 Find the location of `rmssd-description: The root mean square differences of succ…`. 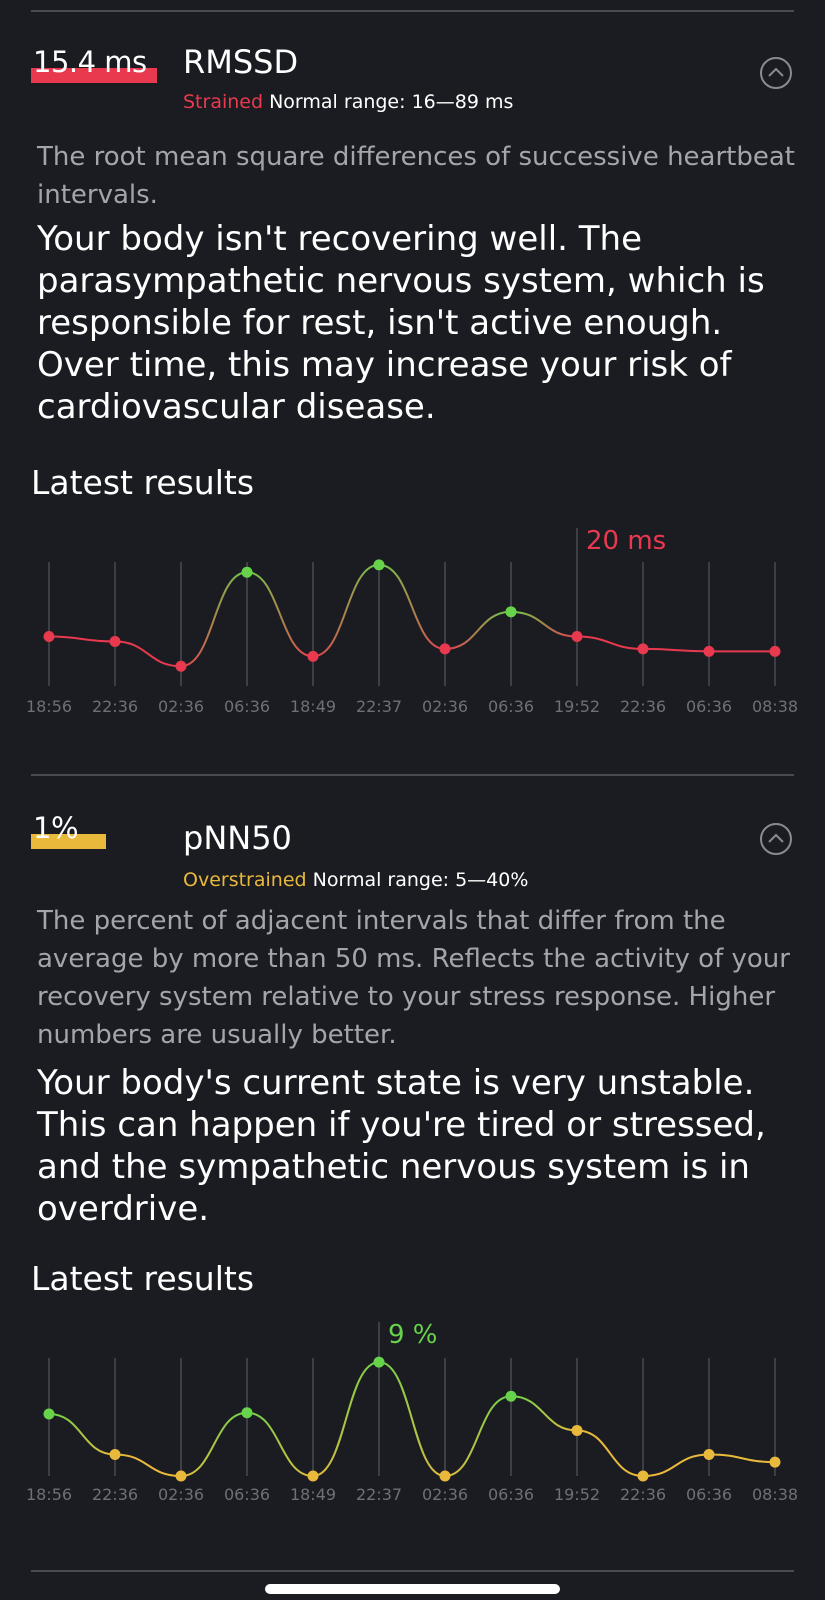

rmssd-description: The root mean square differences of succ… is located at coordinates (416, 176).